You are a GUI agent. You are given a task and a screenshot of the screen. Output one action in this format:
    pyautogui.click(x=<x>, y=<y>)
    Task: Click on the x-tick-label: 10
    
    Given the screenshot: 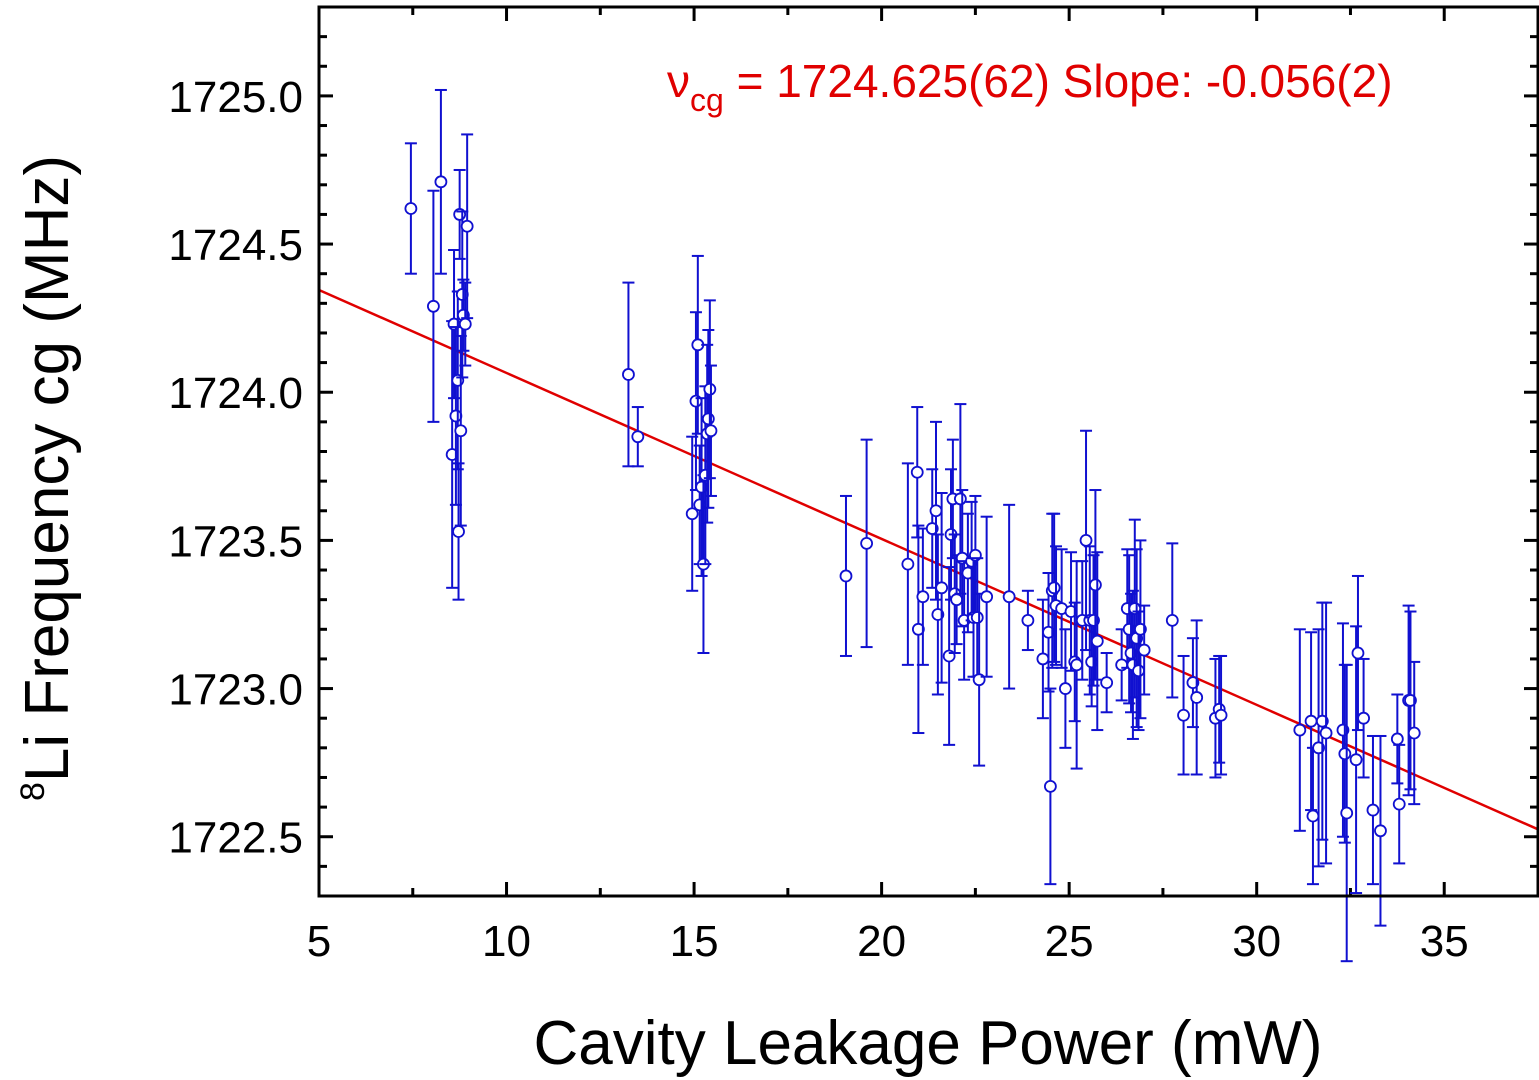 What is the action you would take?
    pyautogui.click(x=506, y=941)
    